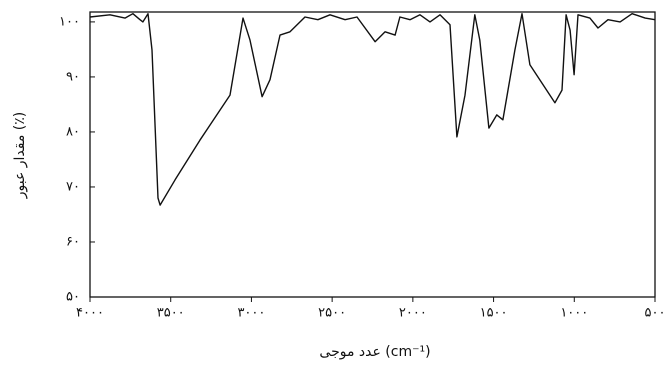 The width and height of the screenshot is (664, 366). What do you see at coordinates (20, 156) in the screenshot?
I see `y-axis-title: مقدار عبور (٪)` at bounding box center [20, 156].